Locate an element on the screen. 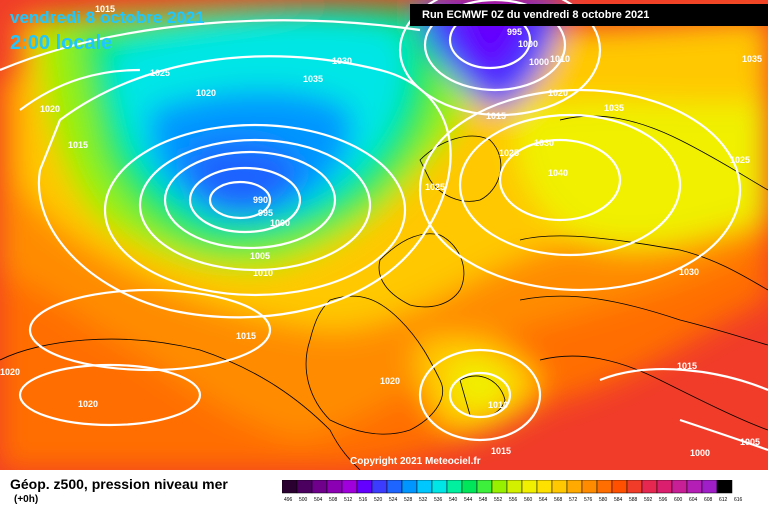 The height and width of the screenshot is (512, 768). scale-tick-label: 604 is located at coordinates (693, 500).